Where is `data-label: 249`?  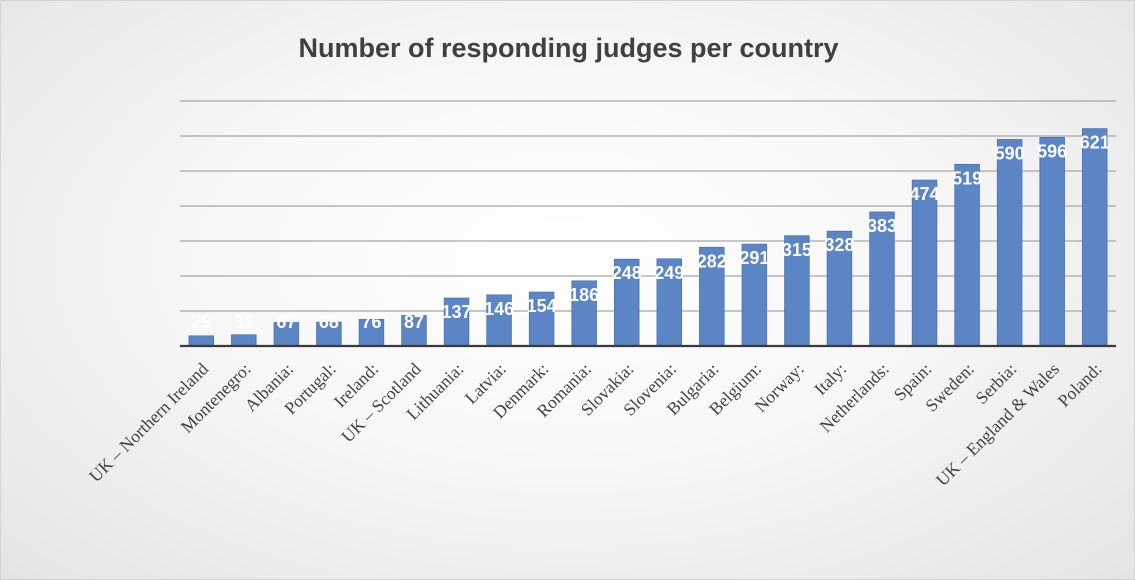
data-label: 249 is located at coordinates (669, 273).